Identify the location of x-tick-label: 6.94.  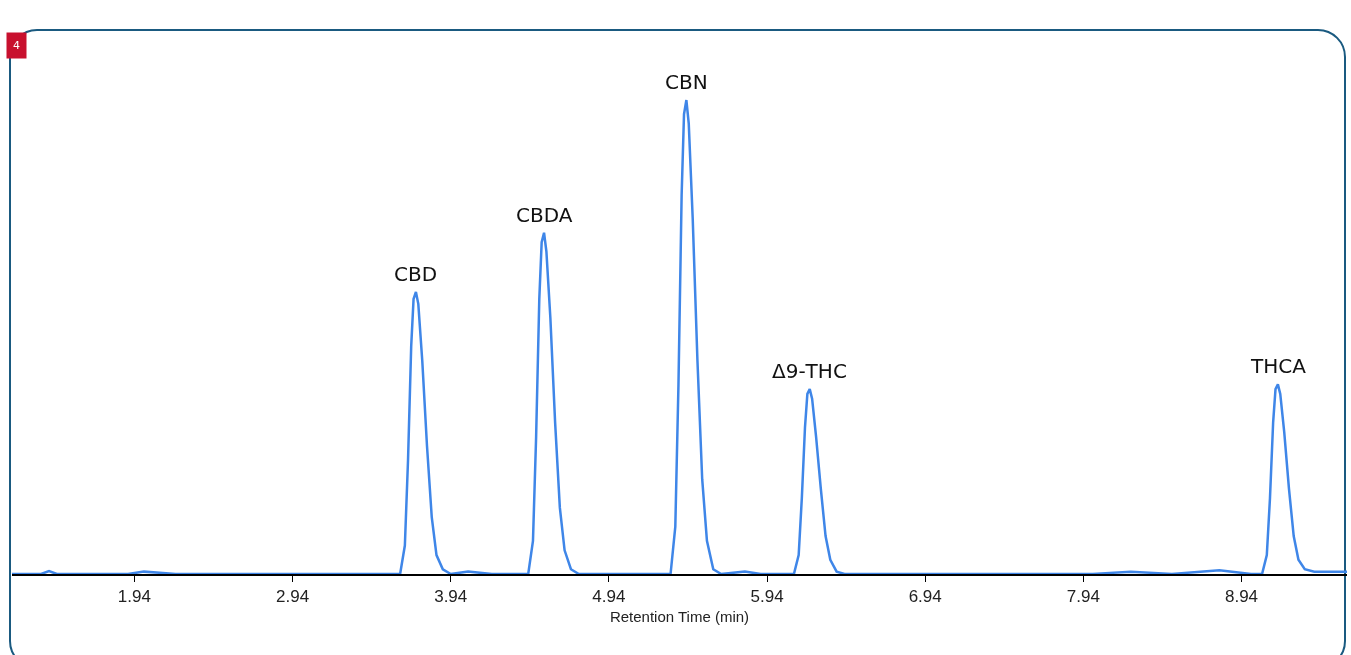
(925, 597).